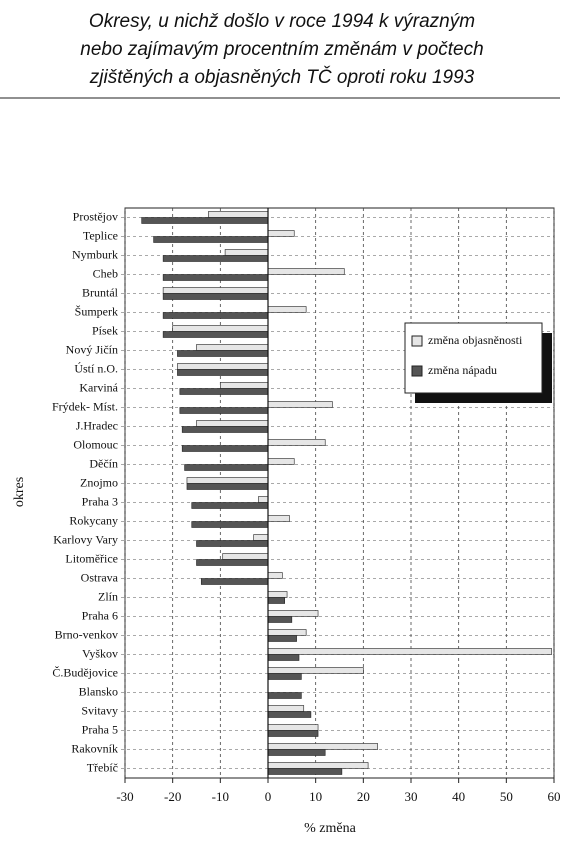  What do you see at coordinates (475, 340) in the screenshot?
I see `legend-label: změna objasněnosti` at bounding box center [475, 340].